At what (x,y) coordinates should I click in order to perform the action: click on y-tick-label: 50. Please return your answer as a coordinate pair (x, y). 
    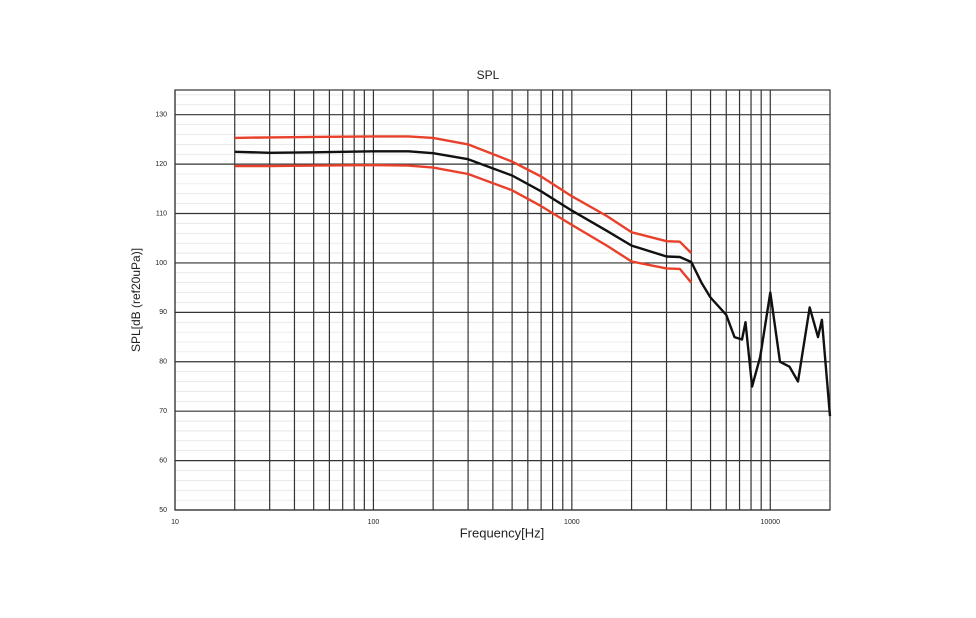
    Looking at the image, I should click on (163, 510).